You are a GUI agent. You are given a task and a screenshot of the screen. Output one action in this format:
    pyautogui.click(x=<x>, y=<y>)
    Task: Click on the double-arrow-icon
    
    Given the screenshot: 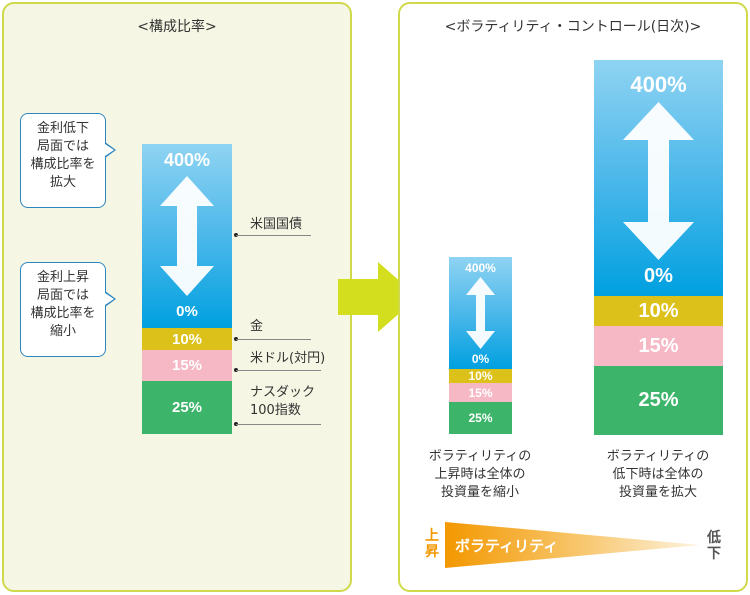 What is the action you would take?
    pyautogui.click(x=187, y=236)
    